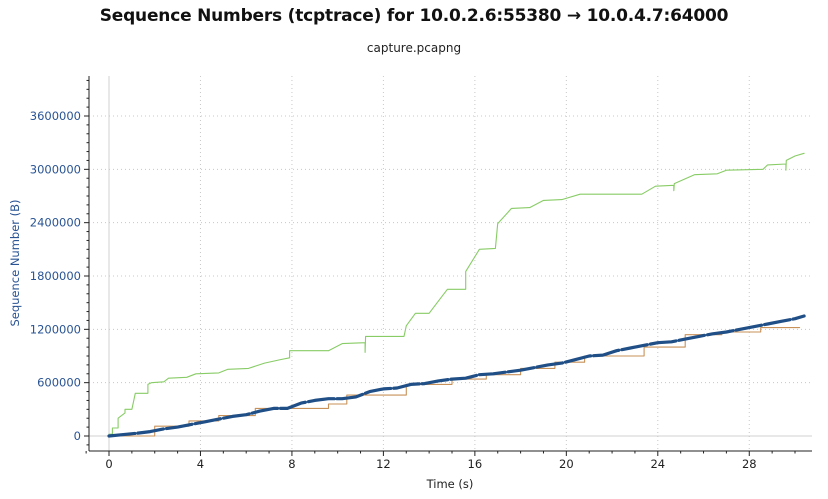 Image resolution: width=828 pixels, height=499 pixels. Describe the element at coordinates (55, 329) in the screenshot. I see `y-tick-label: 1200000` at that location.